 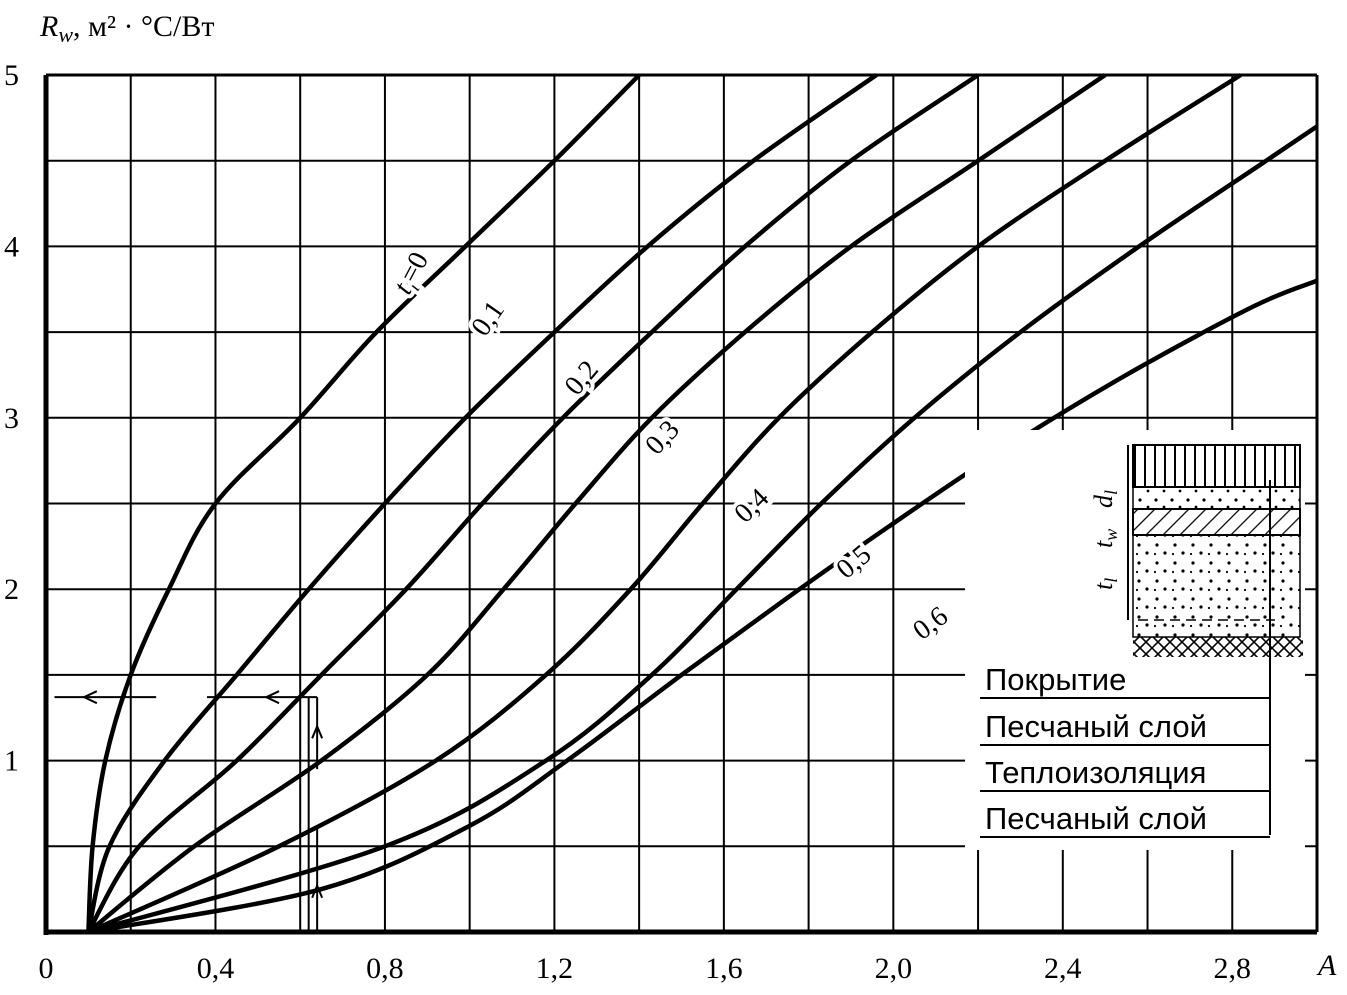 I want to click on x-tick-label: 1,6, so click(x=724, y=968).